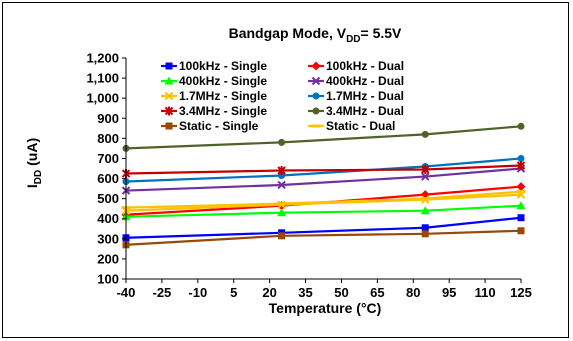 Image resolution: width=573 pixels, height=341 pixels. I want to click on legend-entry: 400kHz - Dual, so click(356, 81).